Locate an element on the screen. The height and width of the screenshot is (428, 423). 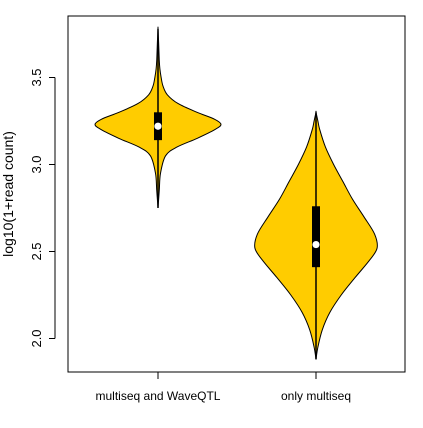
violin-iqr-box is located at coordinates (316, 237).